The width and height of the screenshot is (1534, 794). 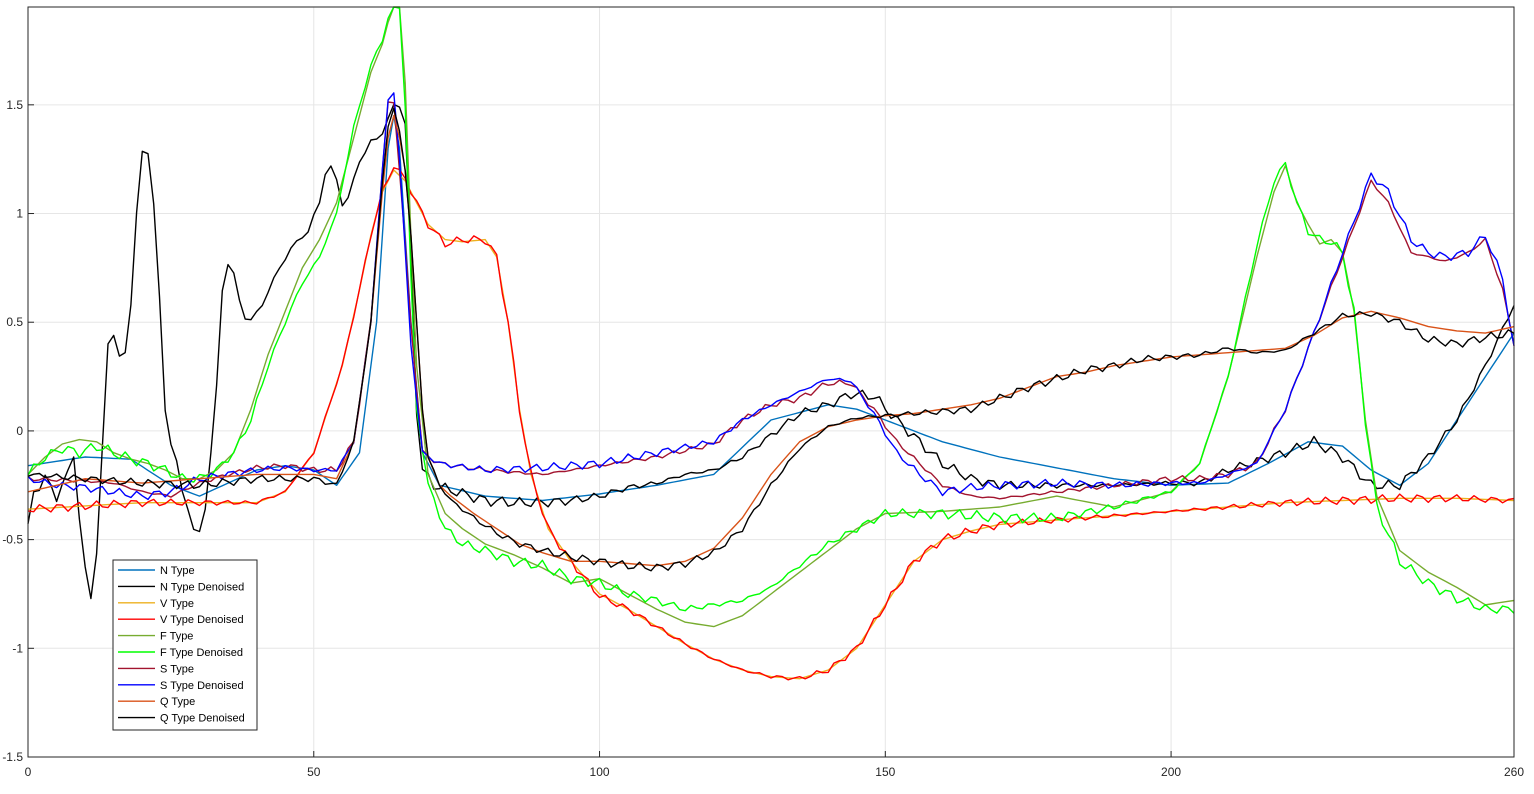 What do you see at coordinates (1171, 772) in the screenshot?
I see `x-tick-label: 200` at bounding box center [1171, 772].